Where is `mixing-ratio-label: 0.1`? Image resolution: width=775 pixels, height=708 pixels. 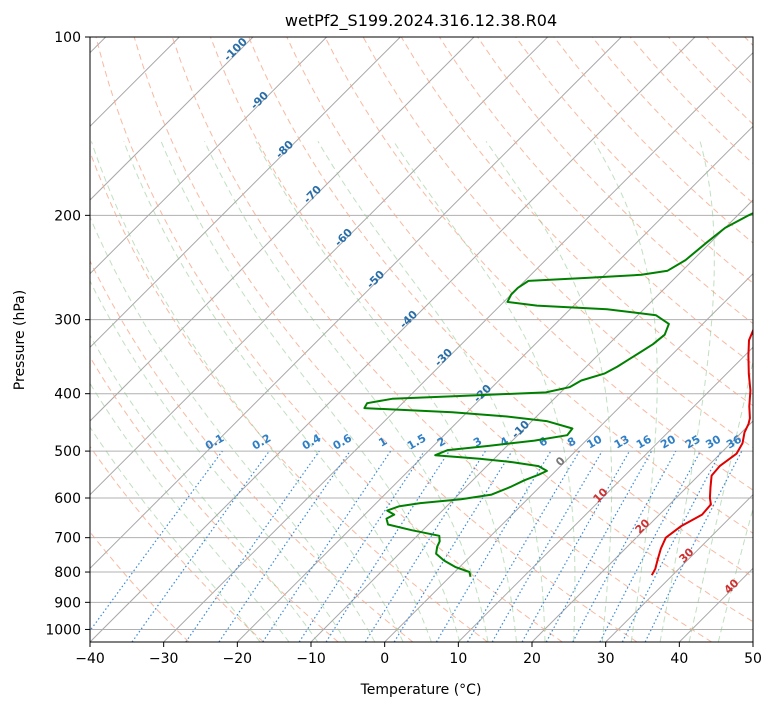
mixing-ratio-label: 0.1 is located at coordinates (214, 442).